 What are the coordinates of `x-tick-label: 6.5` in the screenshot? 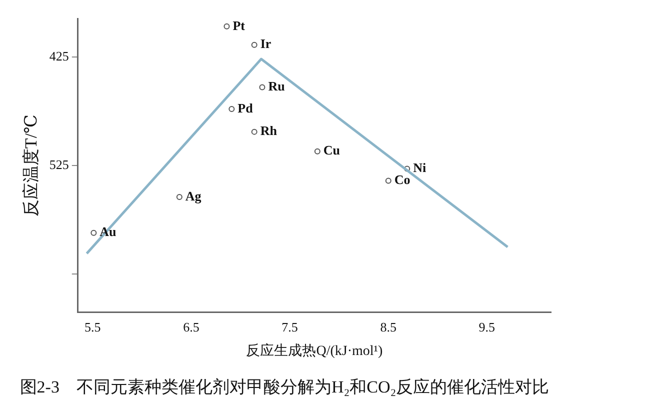 It's located at (191, 326).